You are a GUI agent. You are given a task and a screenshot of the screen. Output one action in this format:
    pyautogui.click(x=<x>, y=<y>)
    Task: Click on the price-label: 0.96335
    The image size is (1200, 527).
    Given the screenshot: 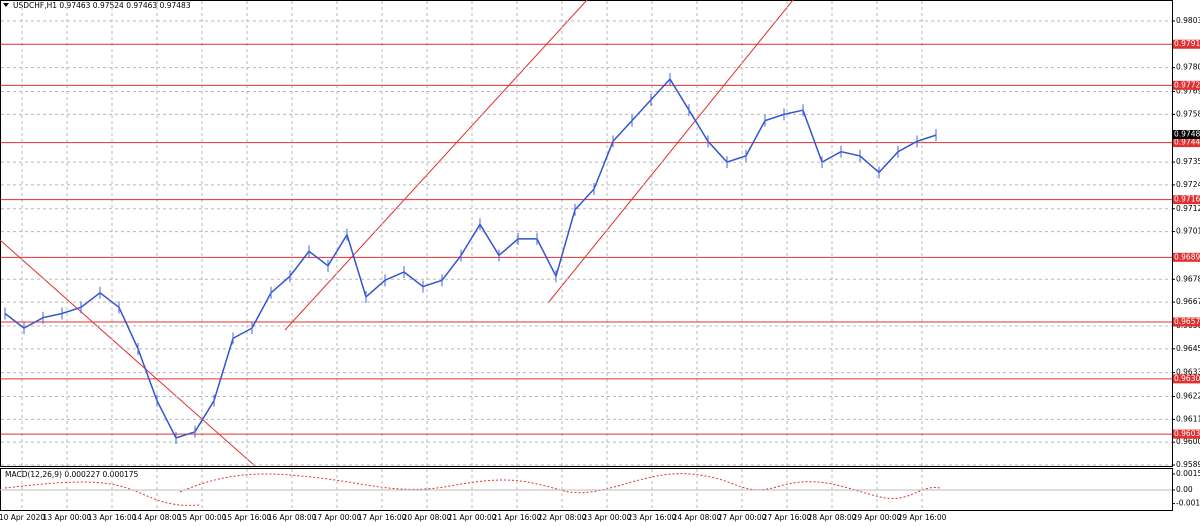 What is the action you would take?
    pyautogui.click(x=1188, y=372)
    